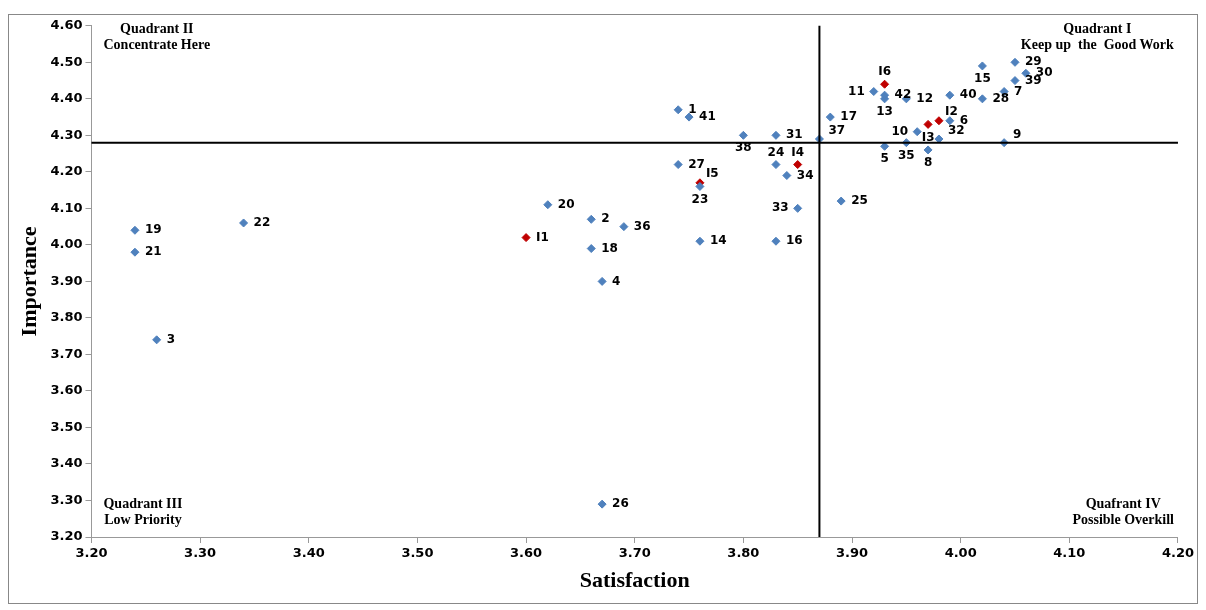 This screenshot has height=610, width=1206. Describe the element at coordinates (776, 151) in the screenshot. I see `annotation: 24` at that location.